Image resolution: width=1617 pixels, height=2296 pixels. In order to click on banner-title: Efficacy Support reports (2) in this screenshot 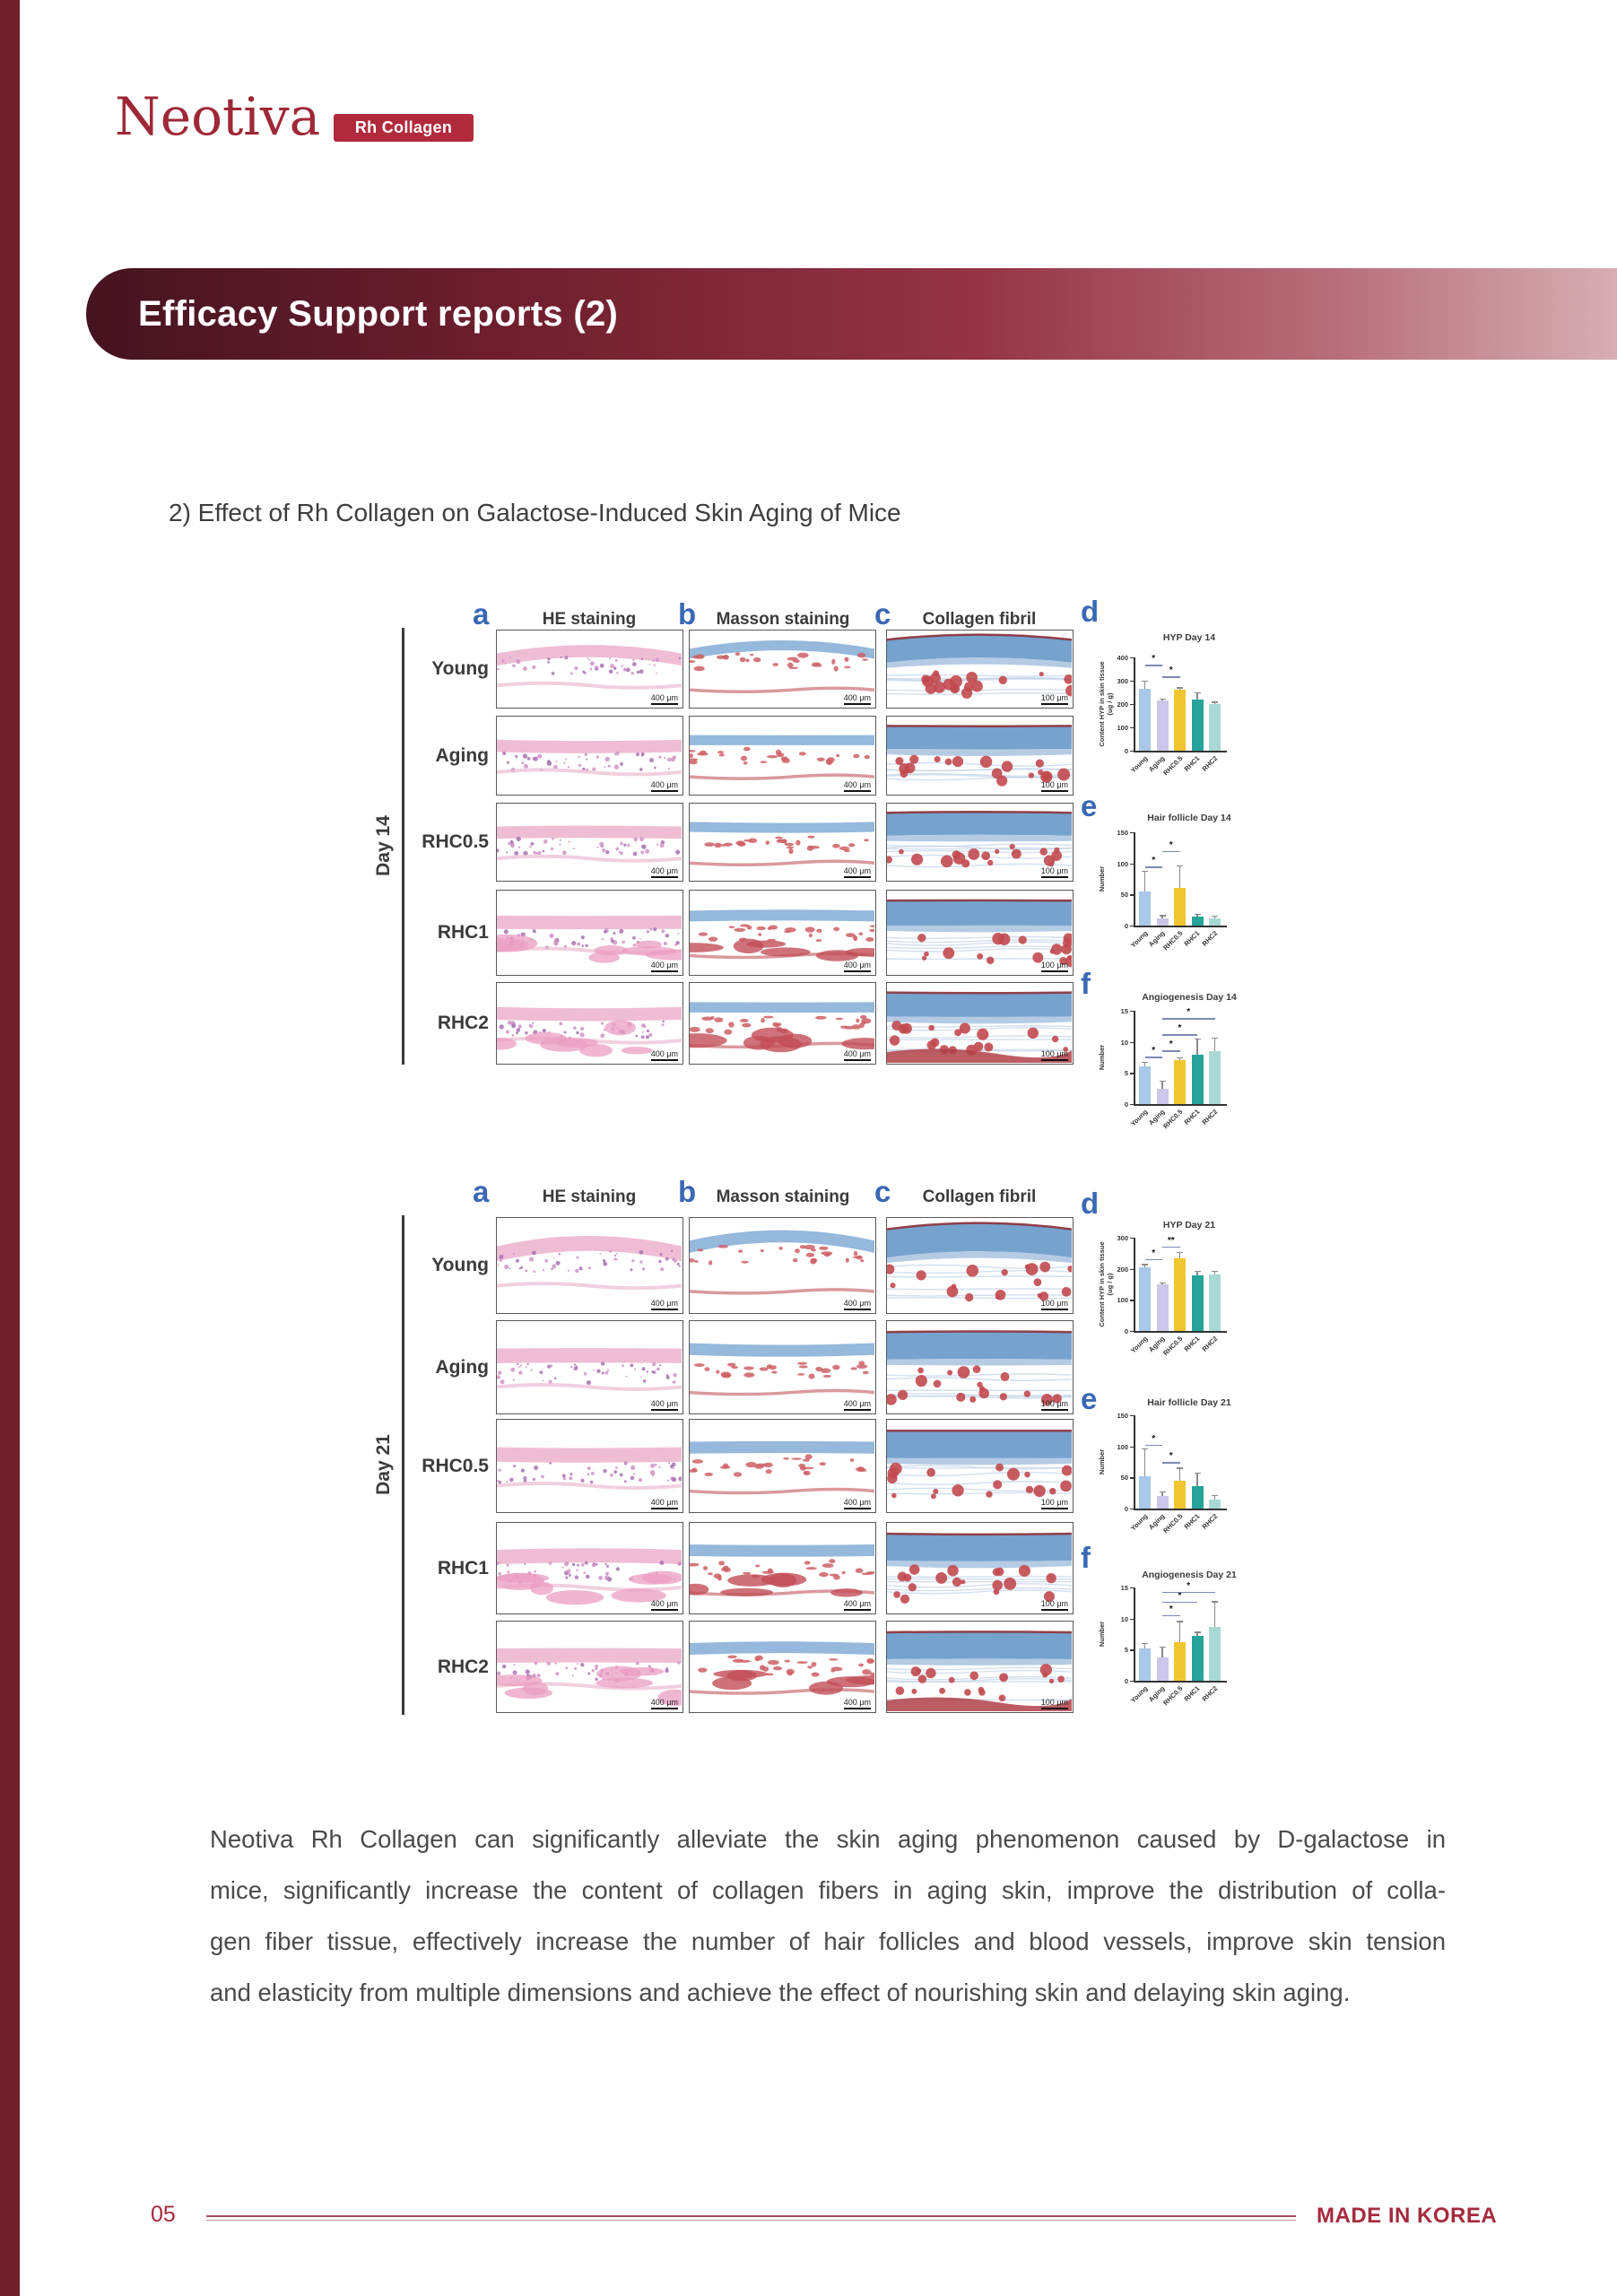, I will do `click(378, 313)`.